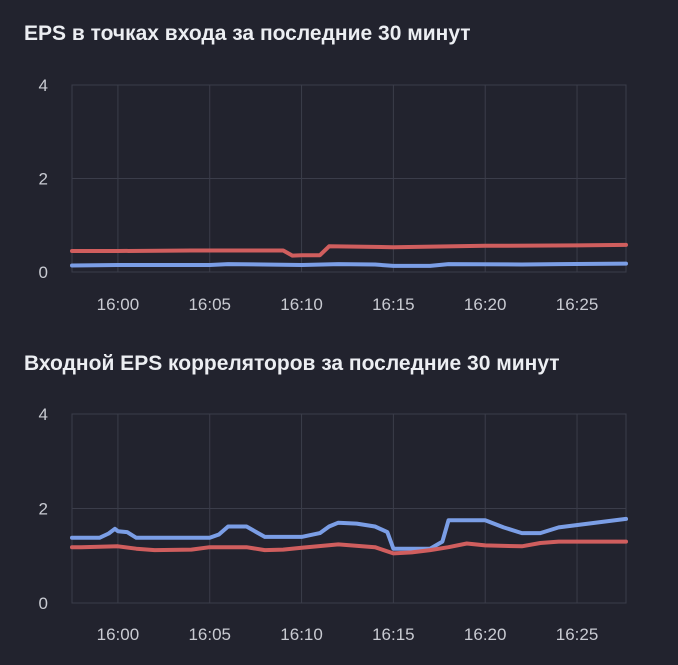 Image resolution: width=678 pixels, height=665 pixels. What do you see at coordinates (247, 33) in the screenshot?
I see `chart-title: EPS в точках входа за последние 30 минут` at bounding box center [247, 33].